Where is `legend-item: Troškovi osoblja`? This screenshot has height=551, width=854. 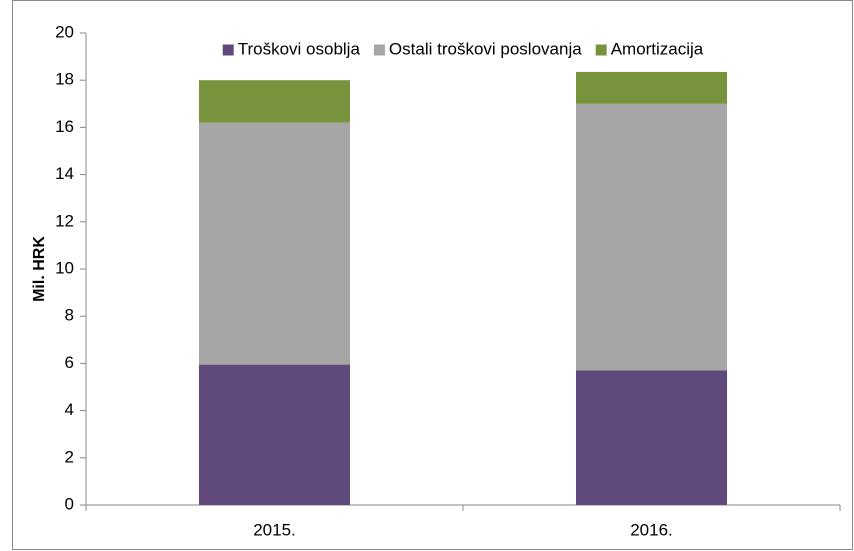
legend-item: Troškovi osoblja is located at coordinates (291, 48).